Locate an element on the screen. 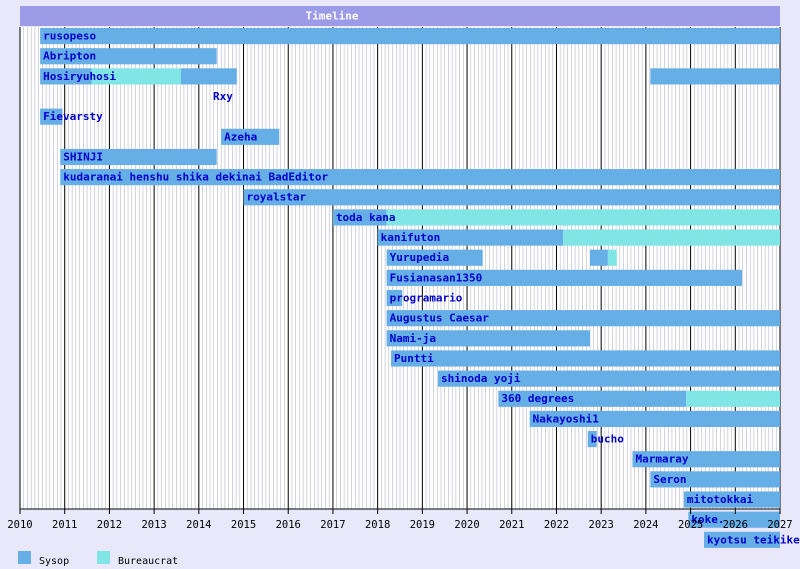 The image size is (800, 569). x-tick-label: 2019 is located at coordinates (422, 525).